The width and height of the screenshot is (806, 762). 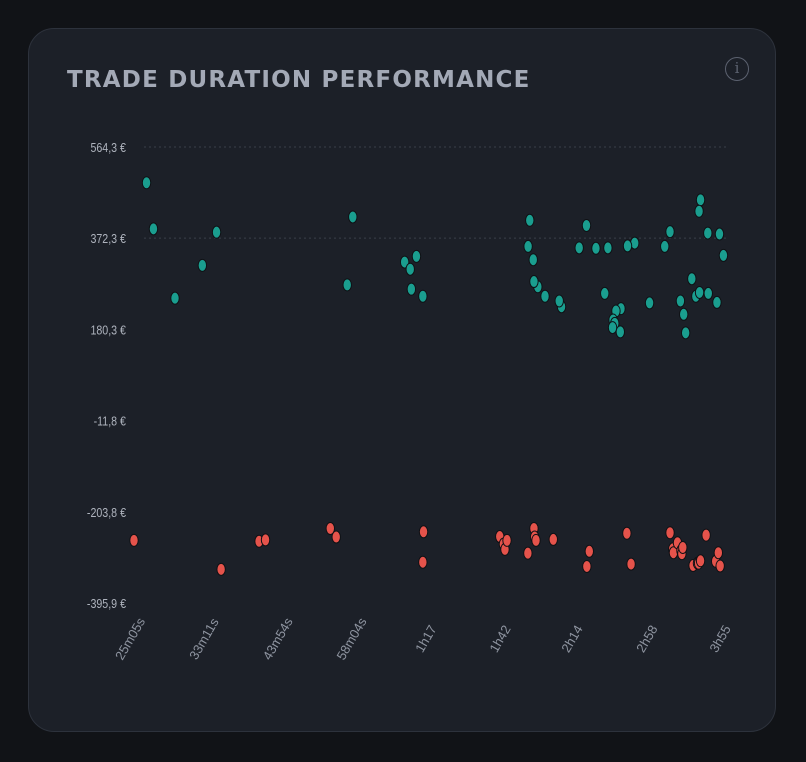 I want to click on y-tick-label: -395,9 €, so click(x=106, y=603).